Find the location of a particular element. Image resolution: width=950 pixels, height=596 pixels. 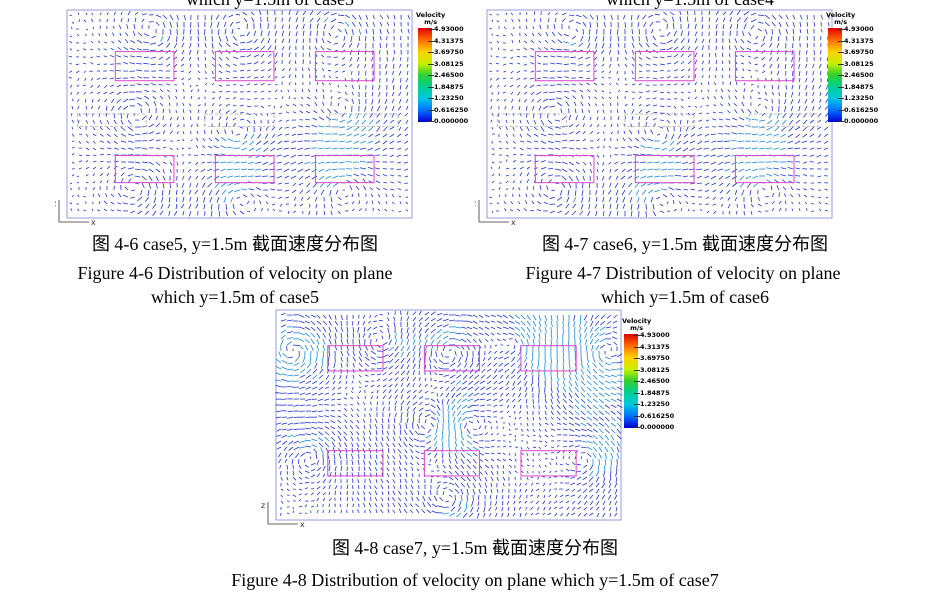

velocity-plot-case7: zx is located at coordinates (442, 419).